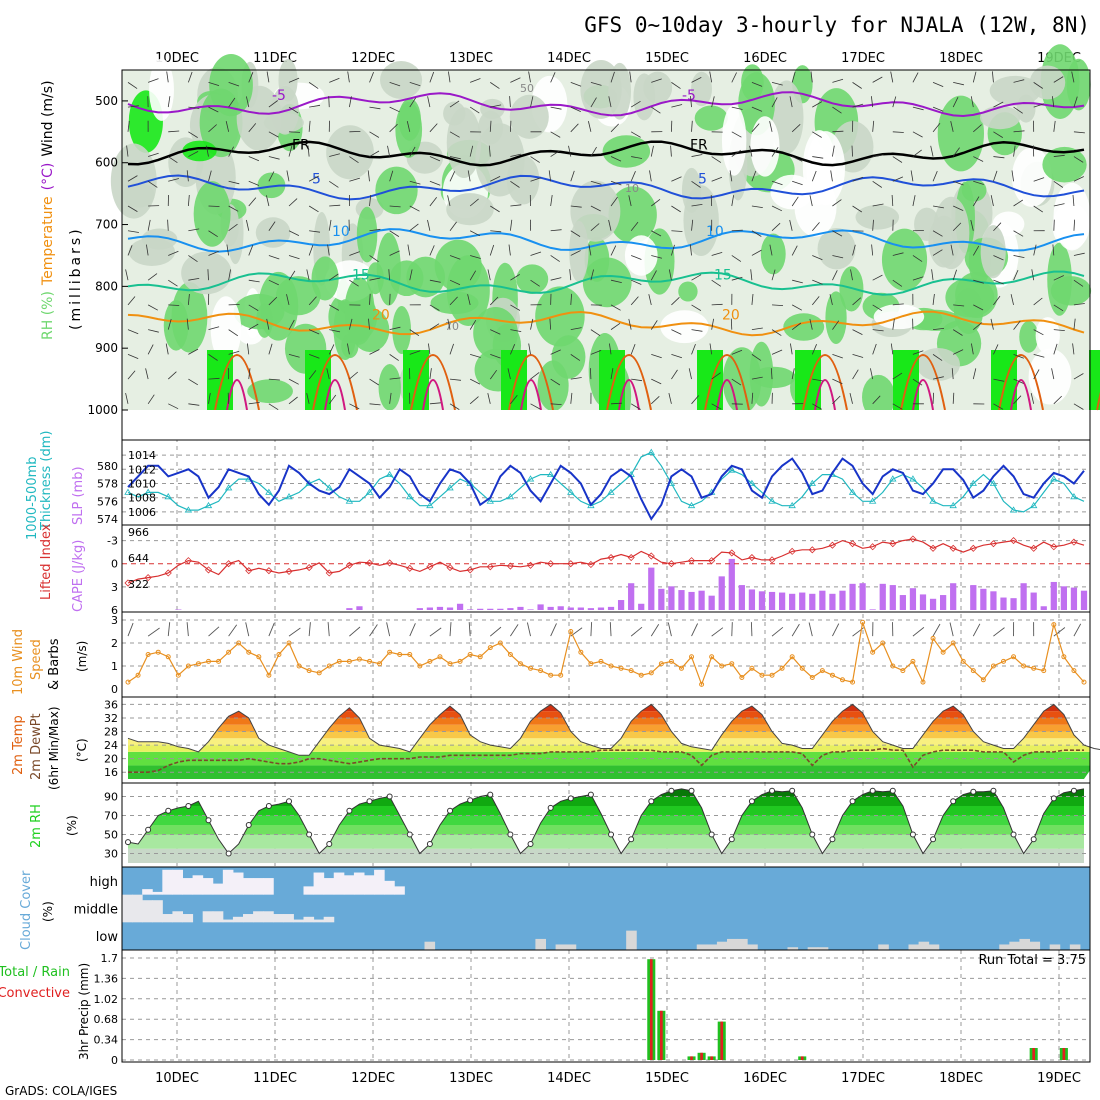 The image size is (1100, 1100). I want to click on isotherm-arch, so click(923, 395).